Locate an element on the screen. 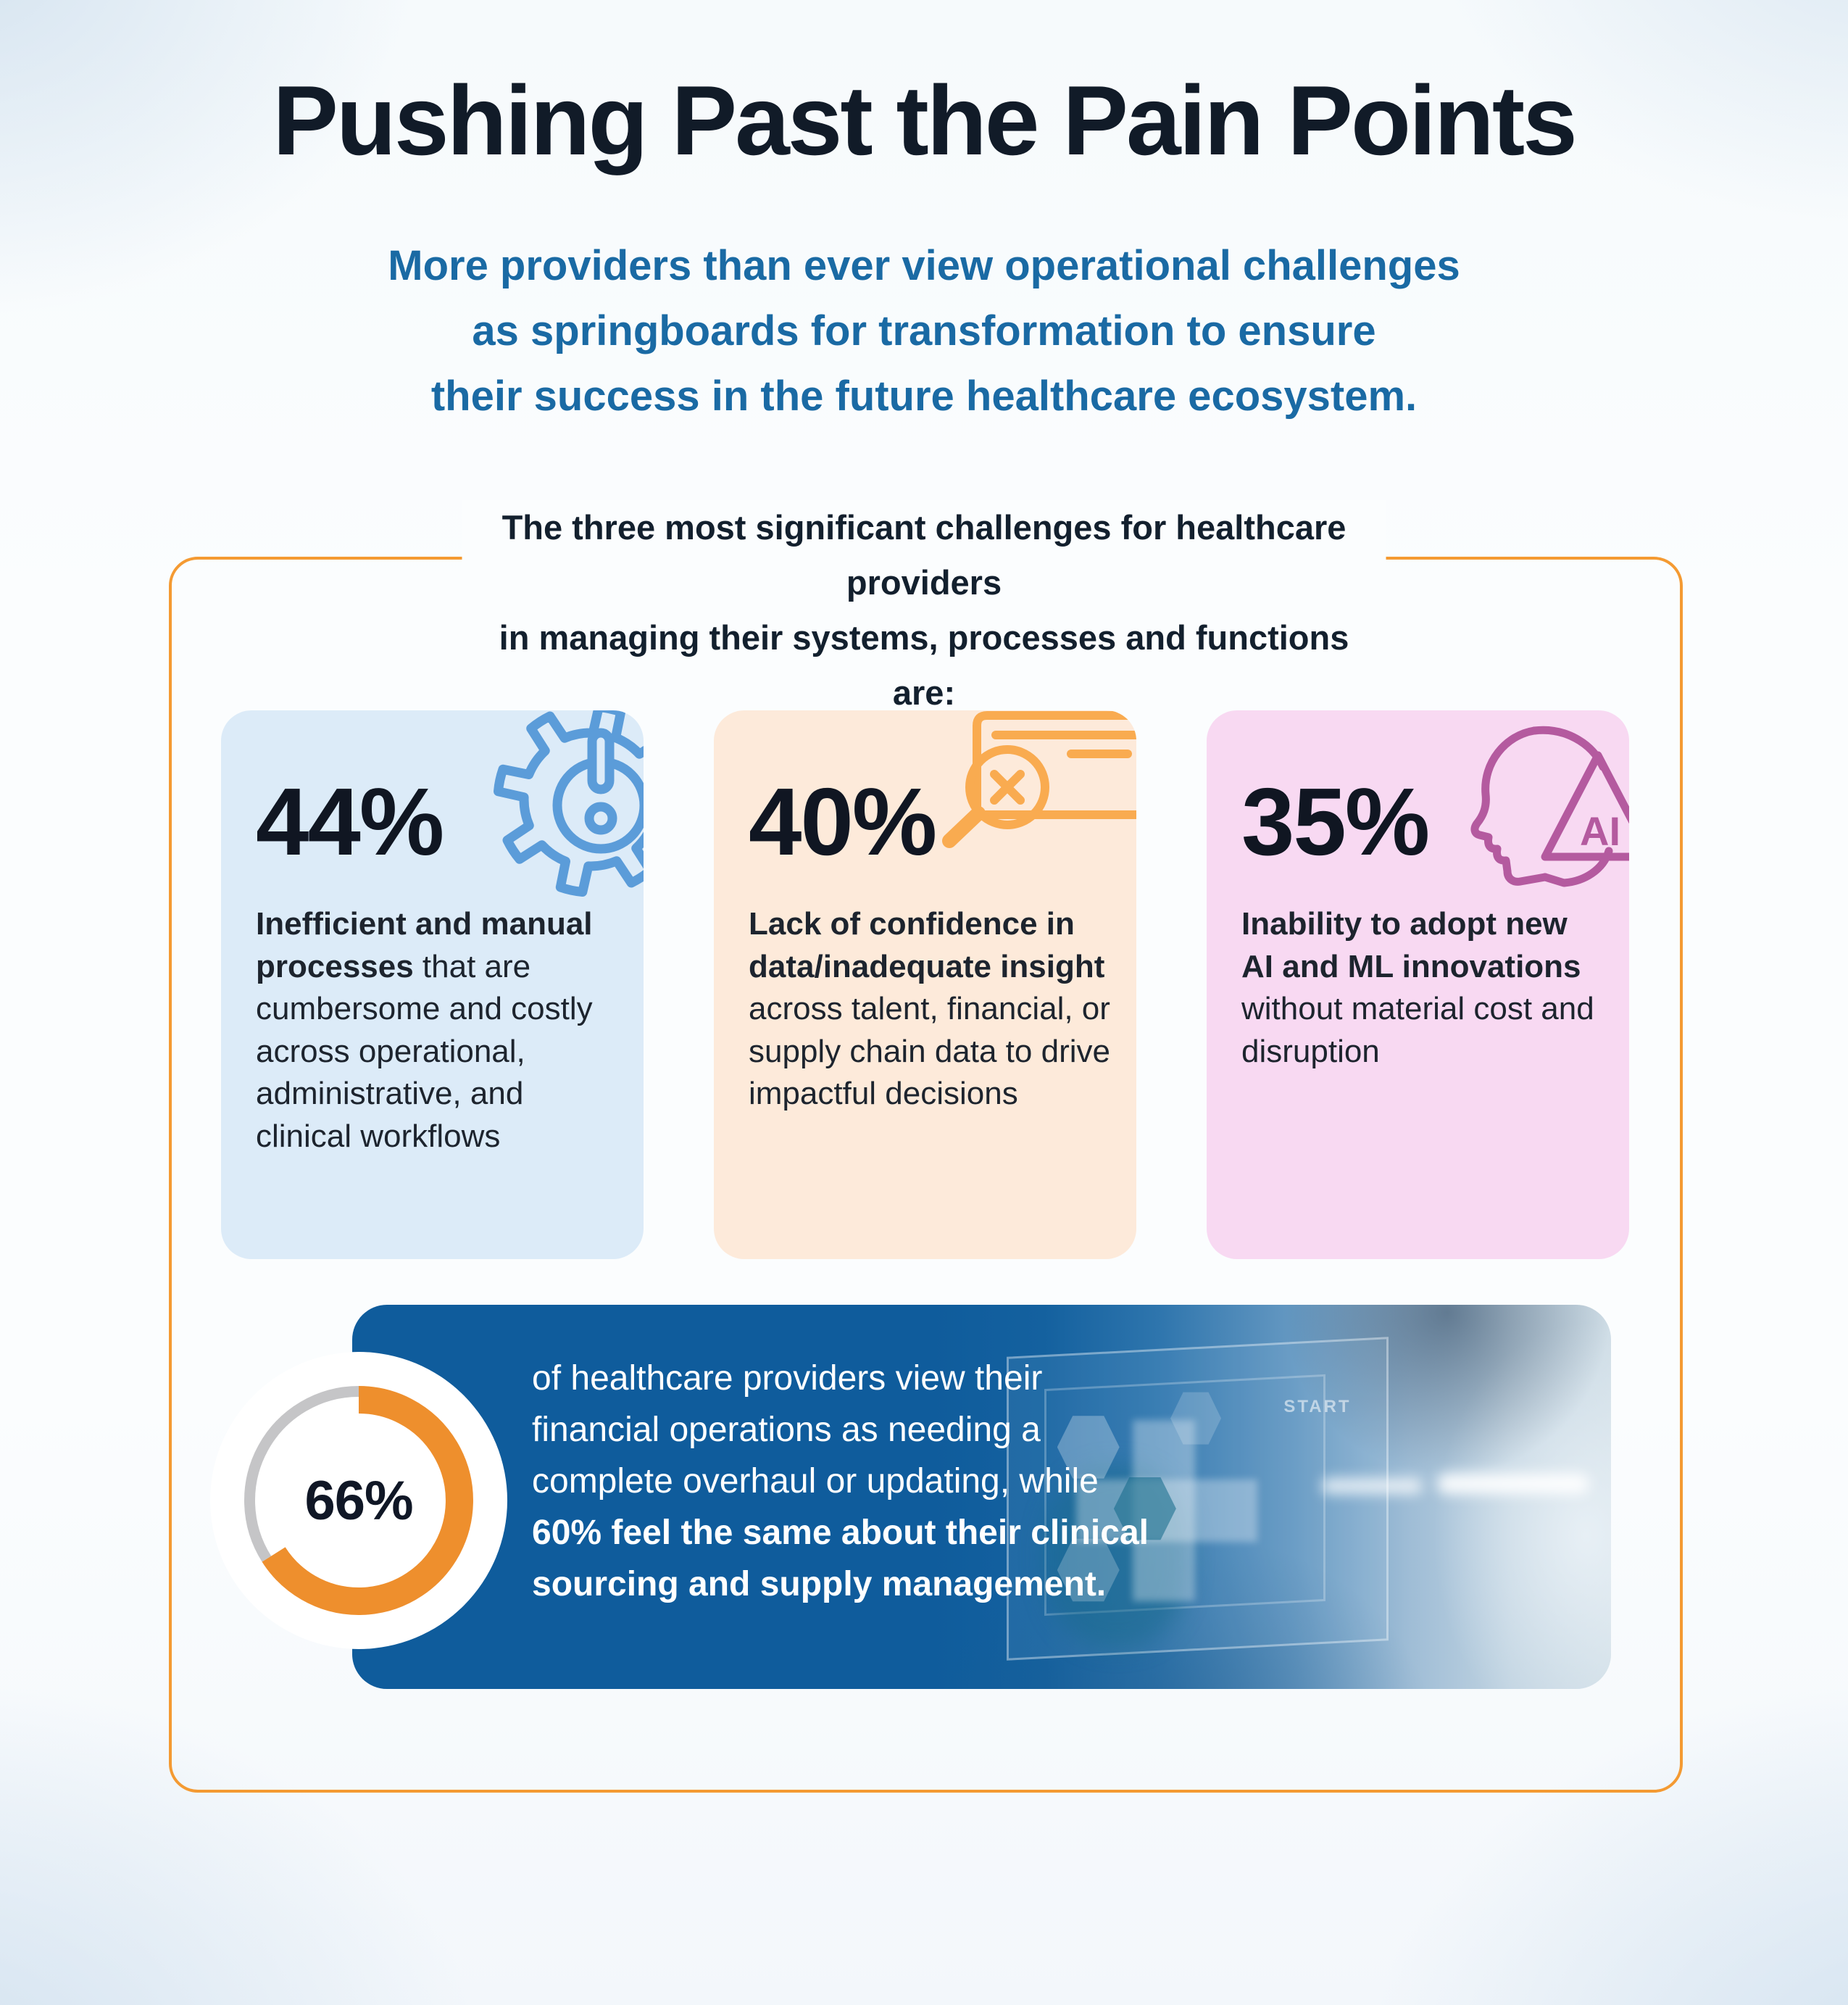 This screenshot has height=2005, width=1848. donut-center-label: 66% is located at coordinates (359, 1500).